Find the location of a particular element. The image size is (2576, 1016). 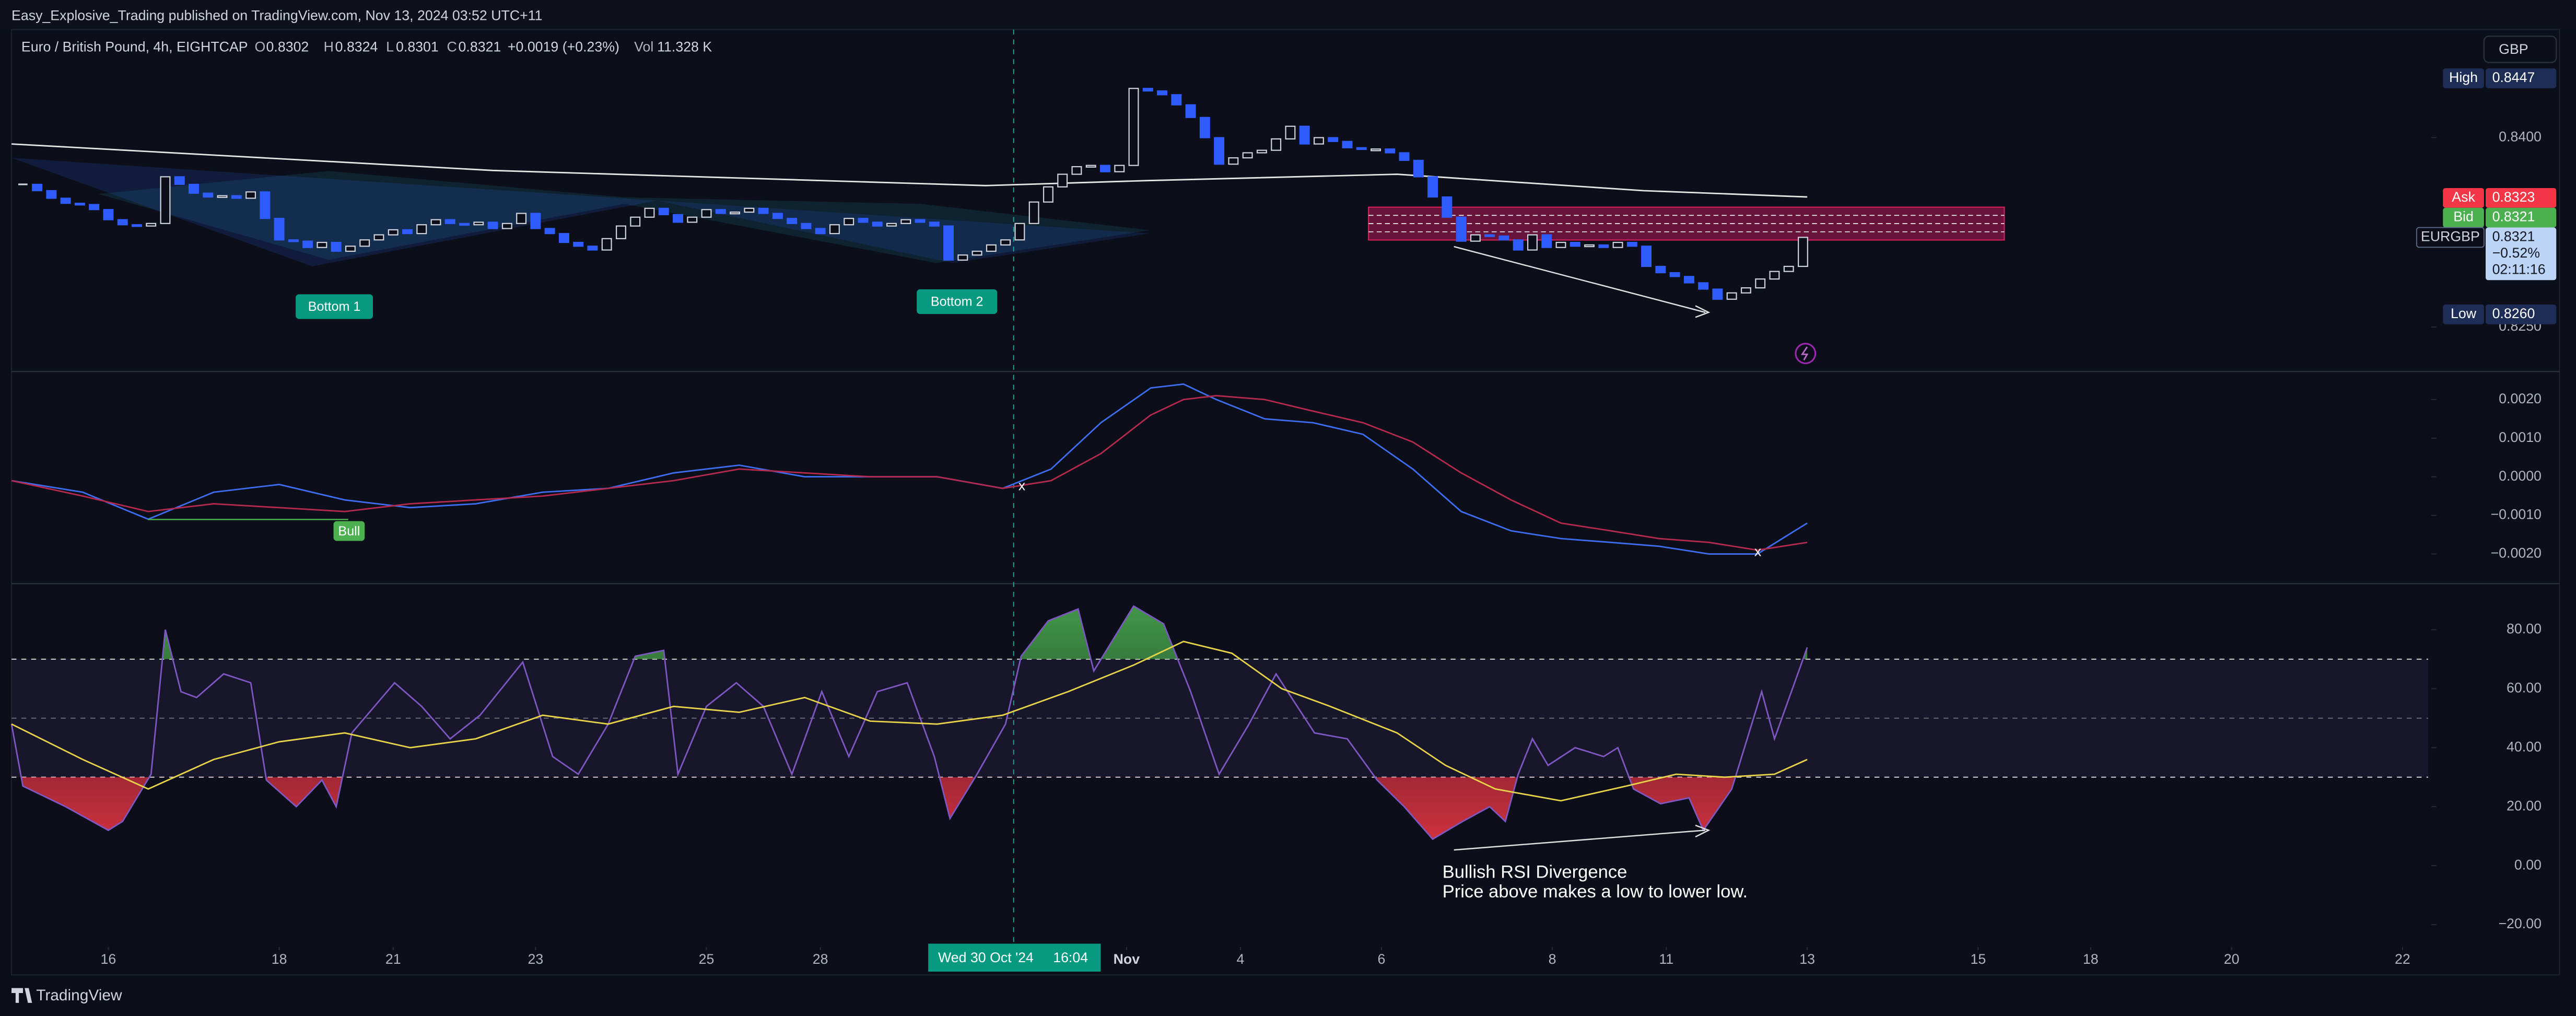

crosshair-time: 16:04 is located at coordinates (1070, 957).